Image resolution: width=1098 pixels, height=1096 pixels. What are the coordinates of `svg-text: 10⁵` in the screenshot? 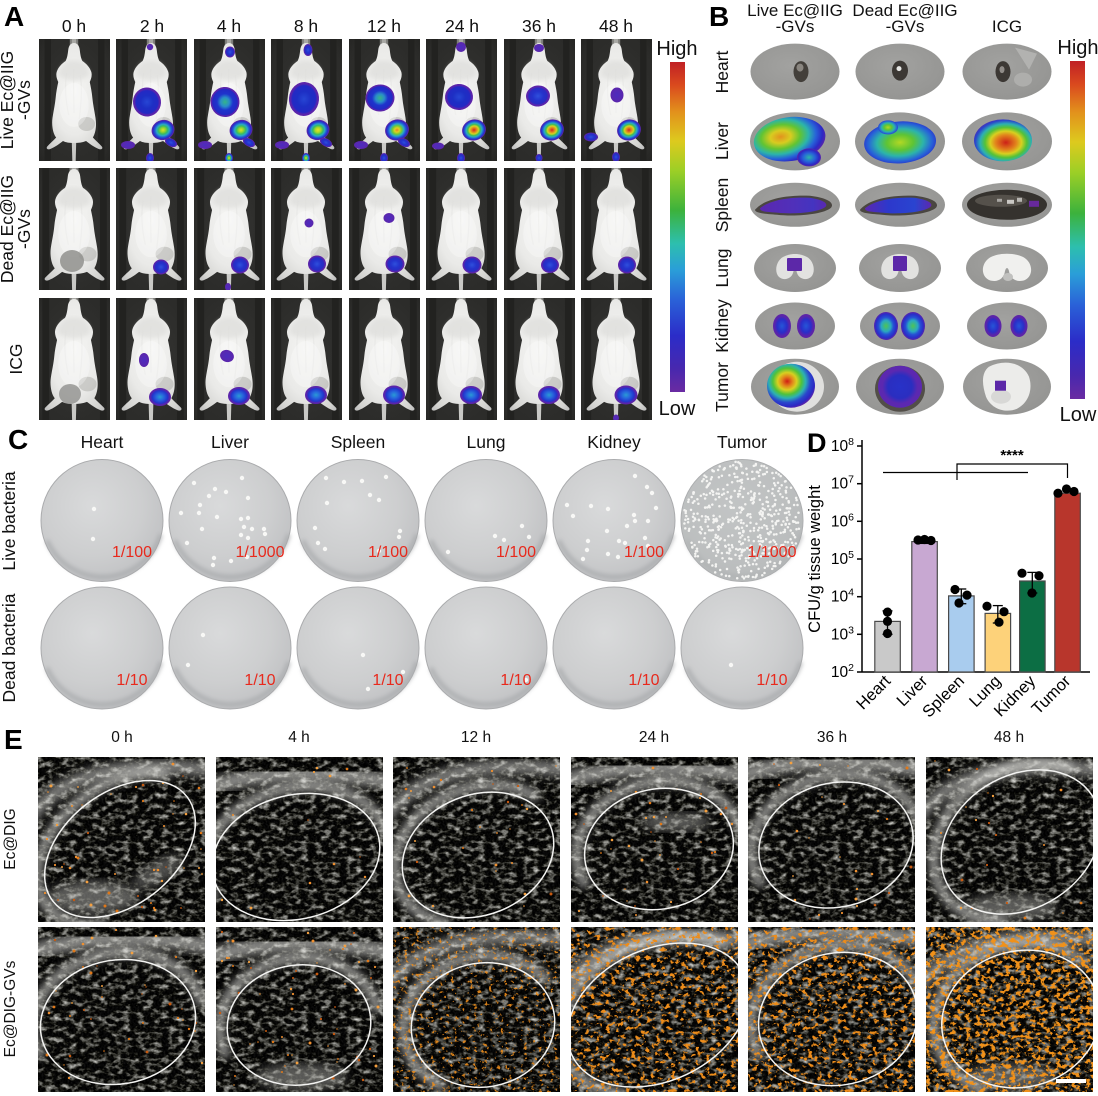 It's located at (842, 558).